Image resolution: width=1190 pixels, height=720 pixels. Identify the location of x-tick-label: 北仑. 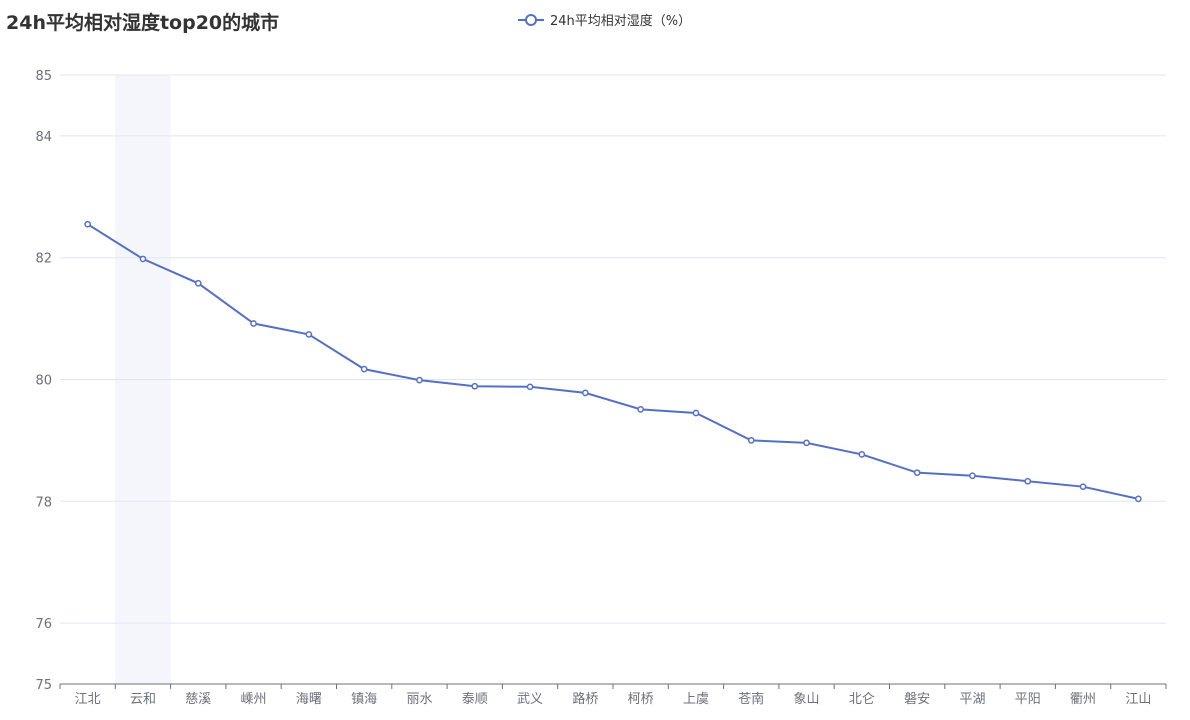
(862, 699).